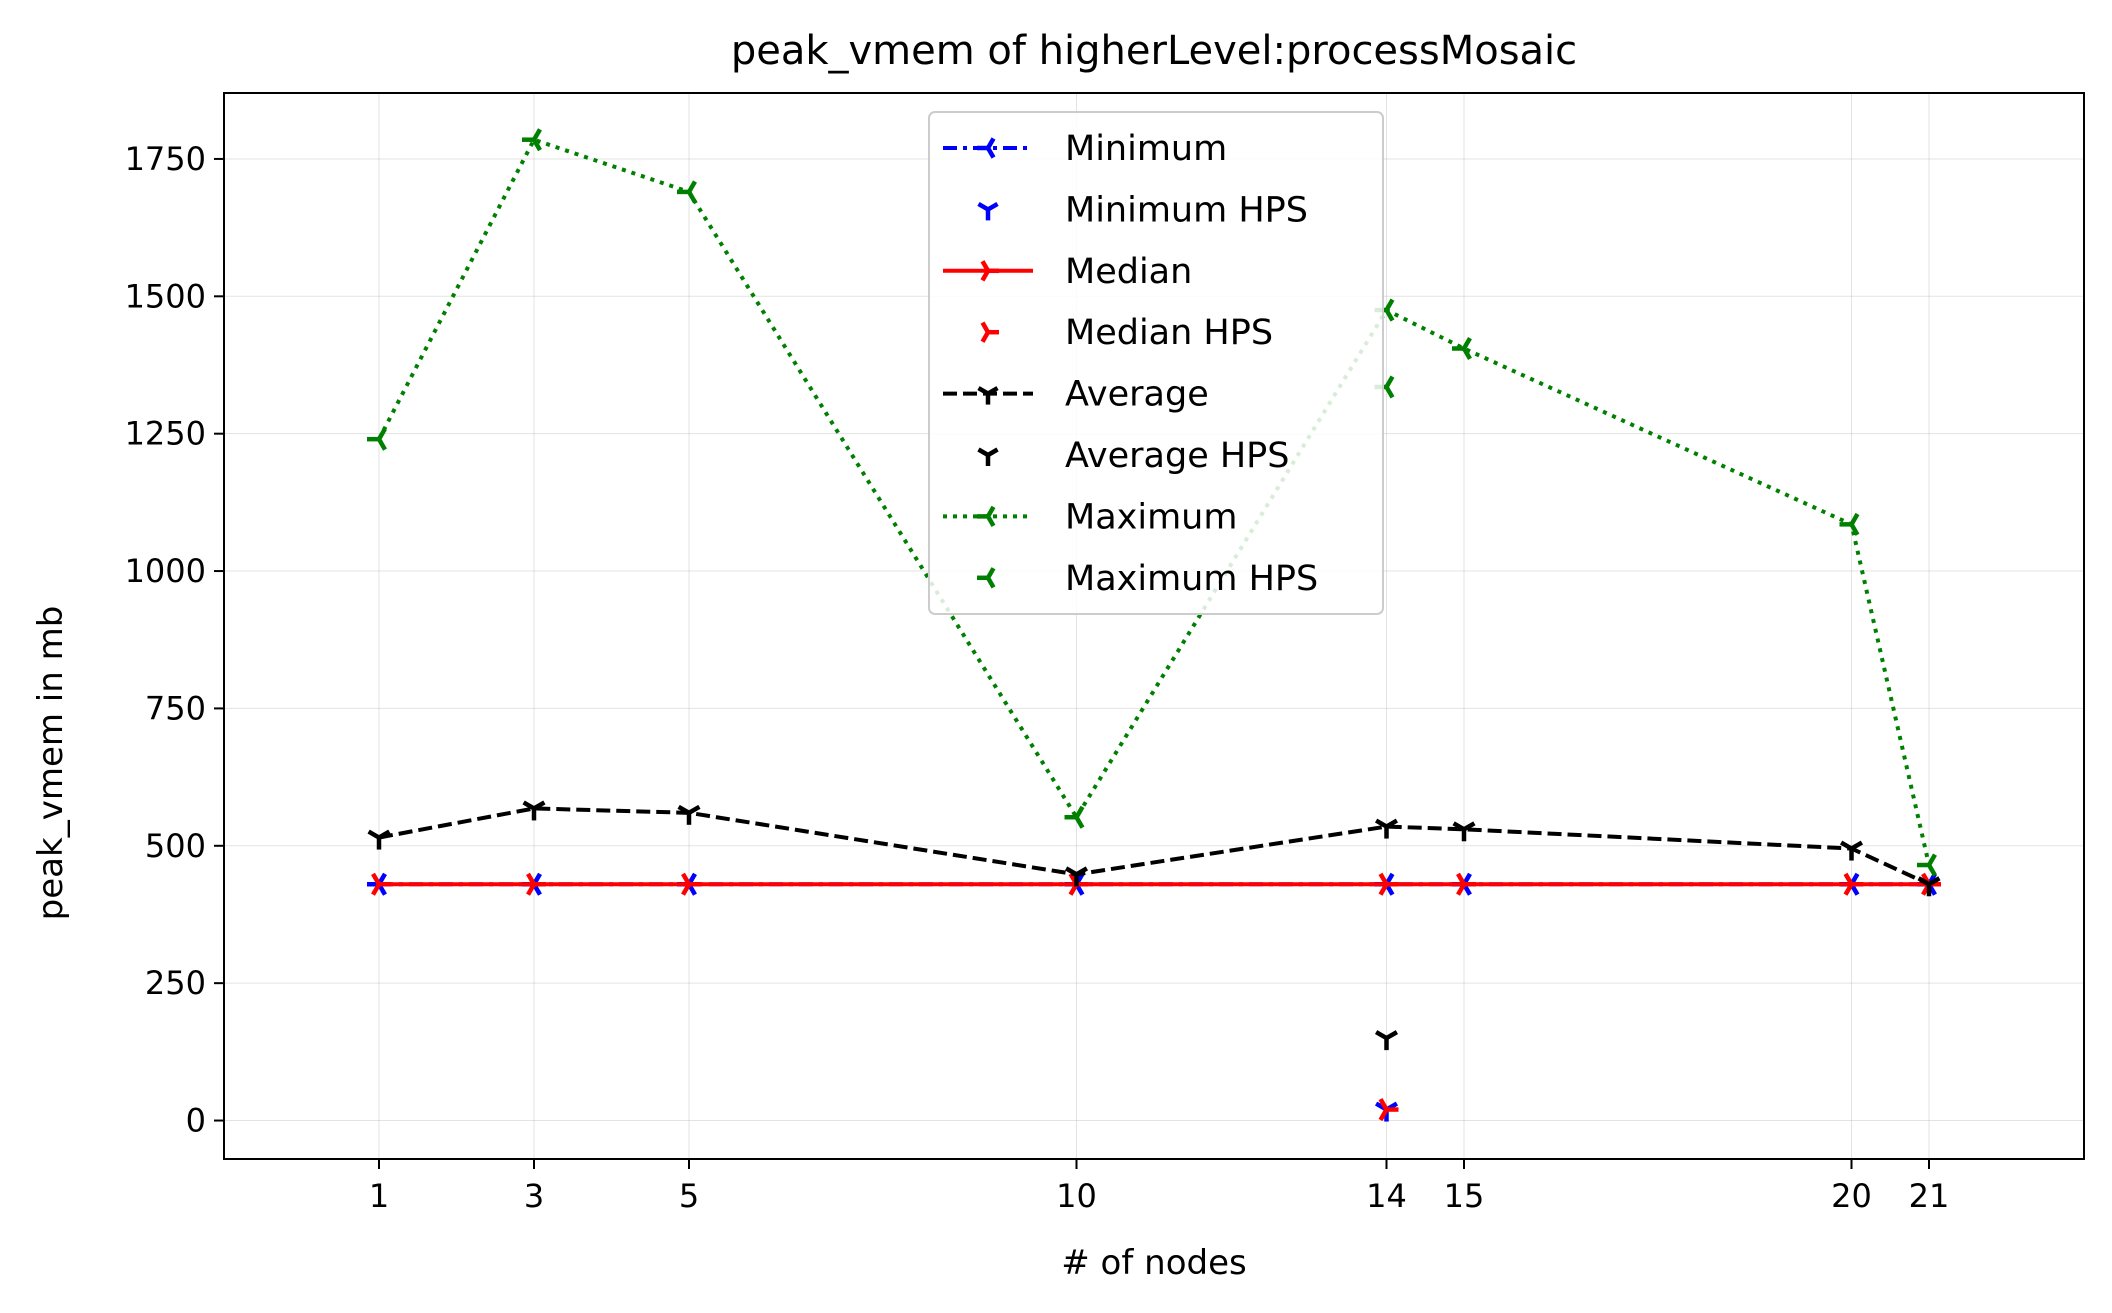  I want to click on series-average-hps, so click(1386, 1040).